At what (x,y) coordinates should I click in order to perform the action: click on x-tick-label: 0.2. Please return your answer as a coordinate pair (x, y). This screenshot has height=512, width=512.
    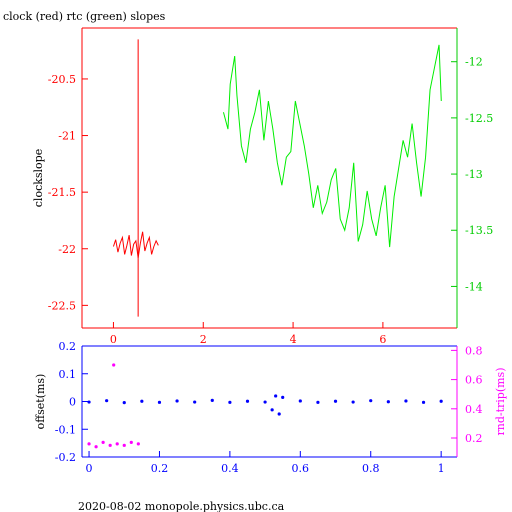
    Looking at the image, I should click on (160, 468).